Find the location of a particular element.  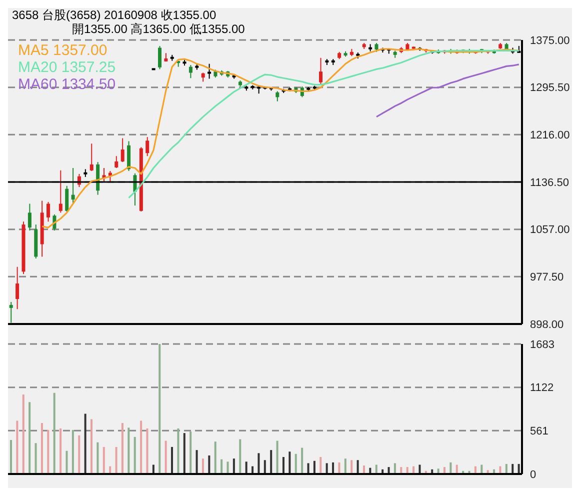

y-tick-label: 1216.00 is located at coordinates (550, 136).